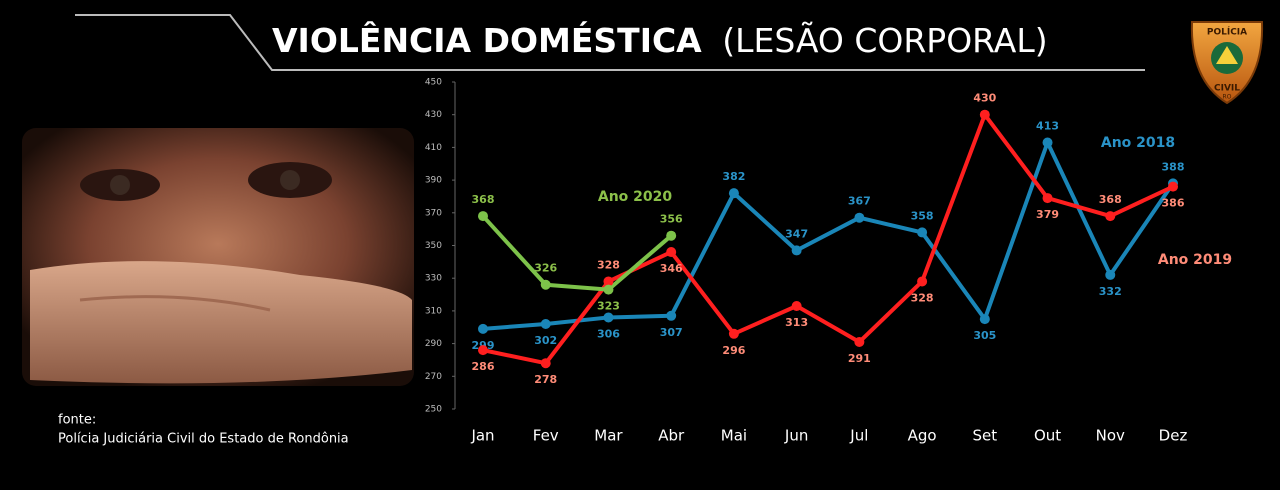 Image resolution: width=1280 pixels, height=490 pixels. Describe the element at coordinates (433, 148) in the screenshot. I see `y-tick-label: 410` at that location.